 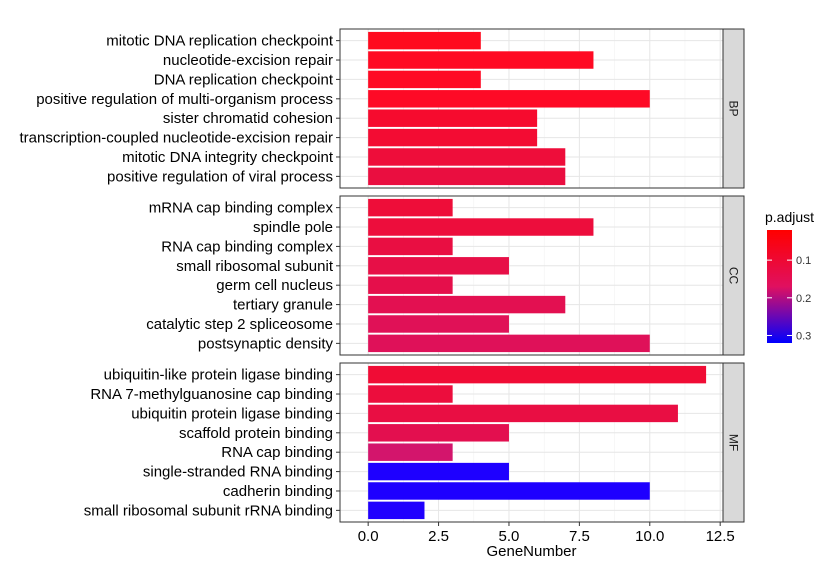 What do you see at coordinates (803, 261) in the screenshot?
I see `legend-tick-label: 0.1` at bounding box center [803, 261].